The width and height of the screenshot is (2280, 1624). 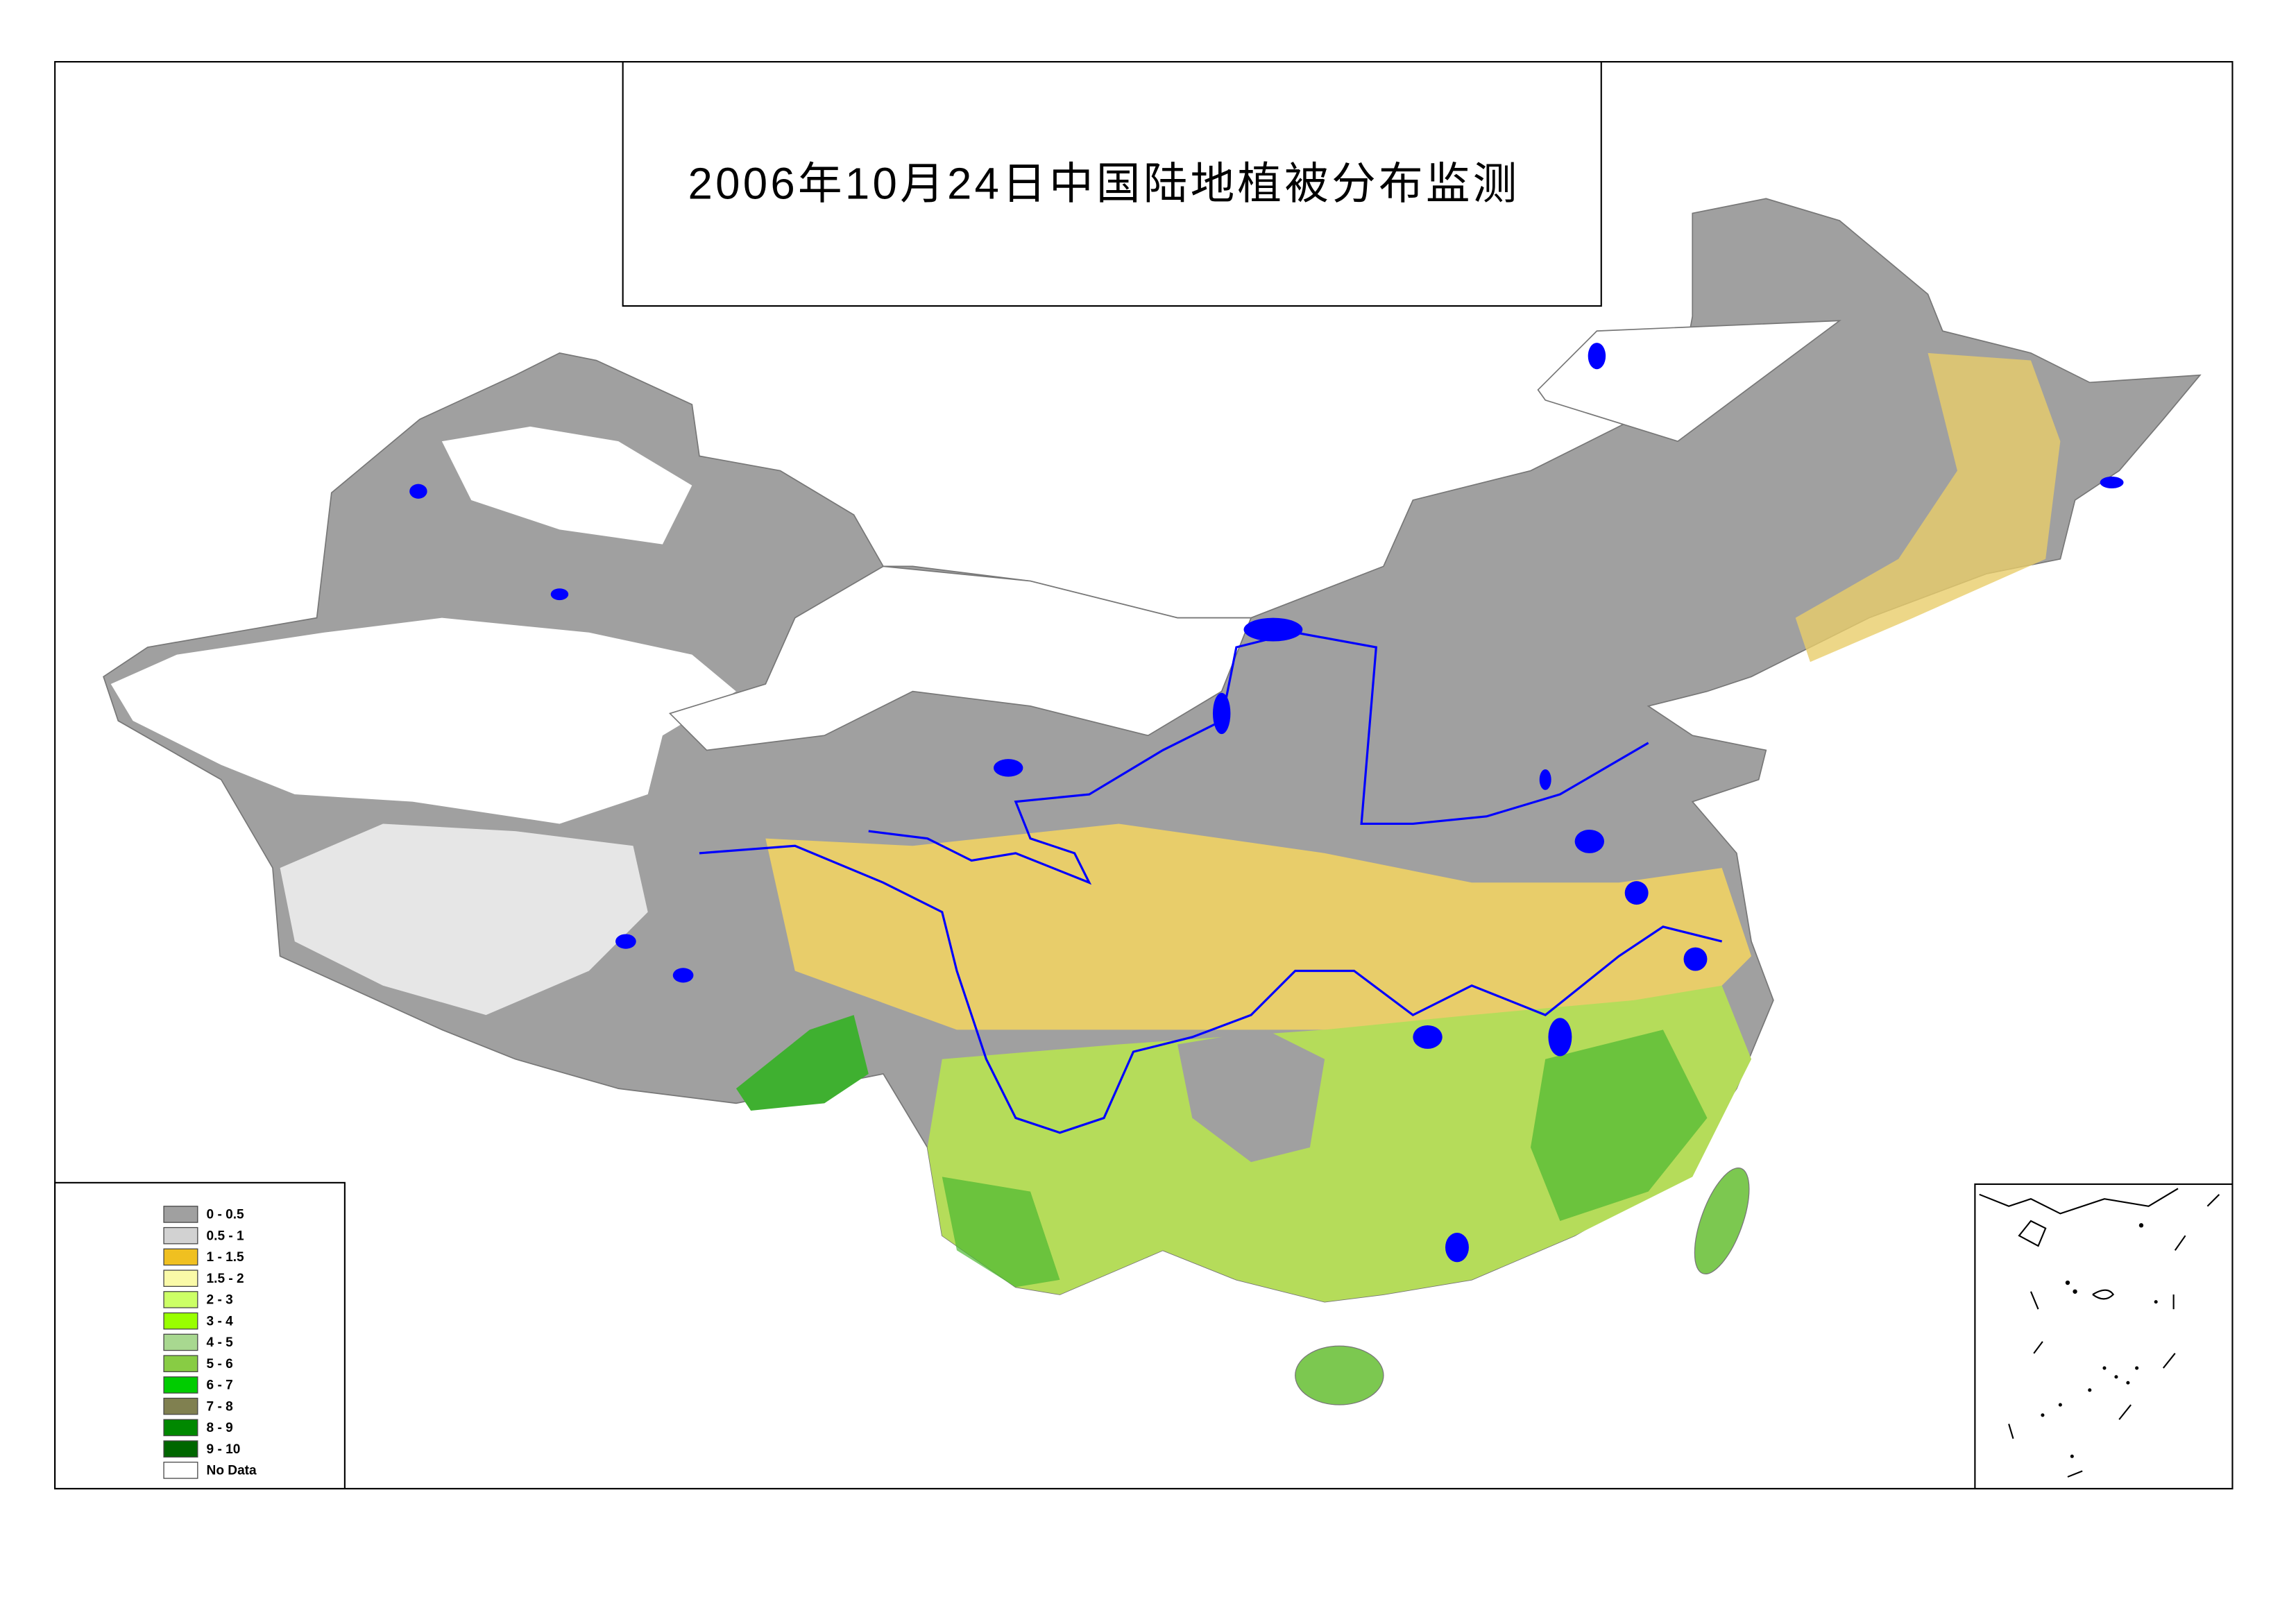 I want to click on inset-coast, so click(x=2079, y=1201).